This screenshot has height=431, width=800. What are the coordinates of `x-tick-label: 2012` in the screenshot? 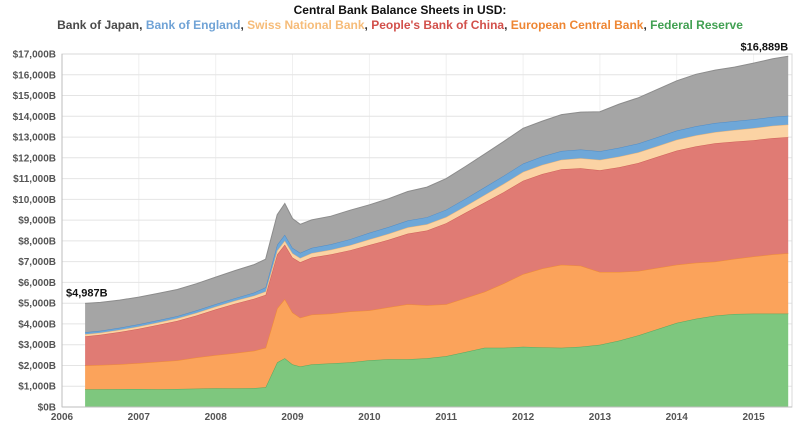 It's located at (523, 417).